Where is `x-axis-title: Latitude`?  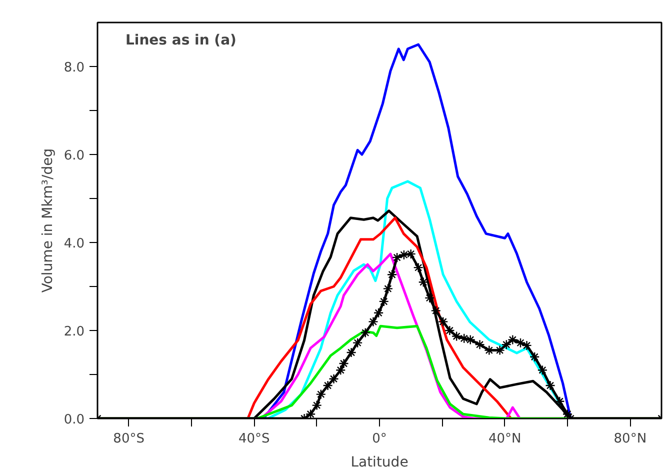
x-axis-title: Latitude is located at coordinates (379, 462).